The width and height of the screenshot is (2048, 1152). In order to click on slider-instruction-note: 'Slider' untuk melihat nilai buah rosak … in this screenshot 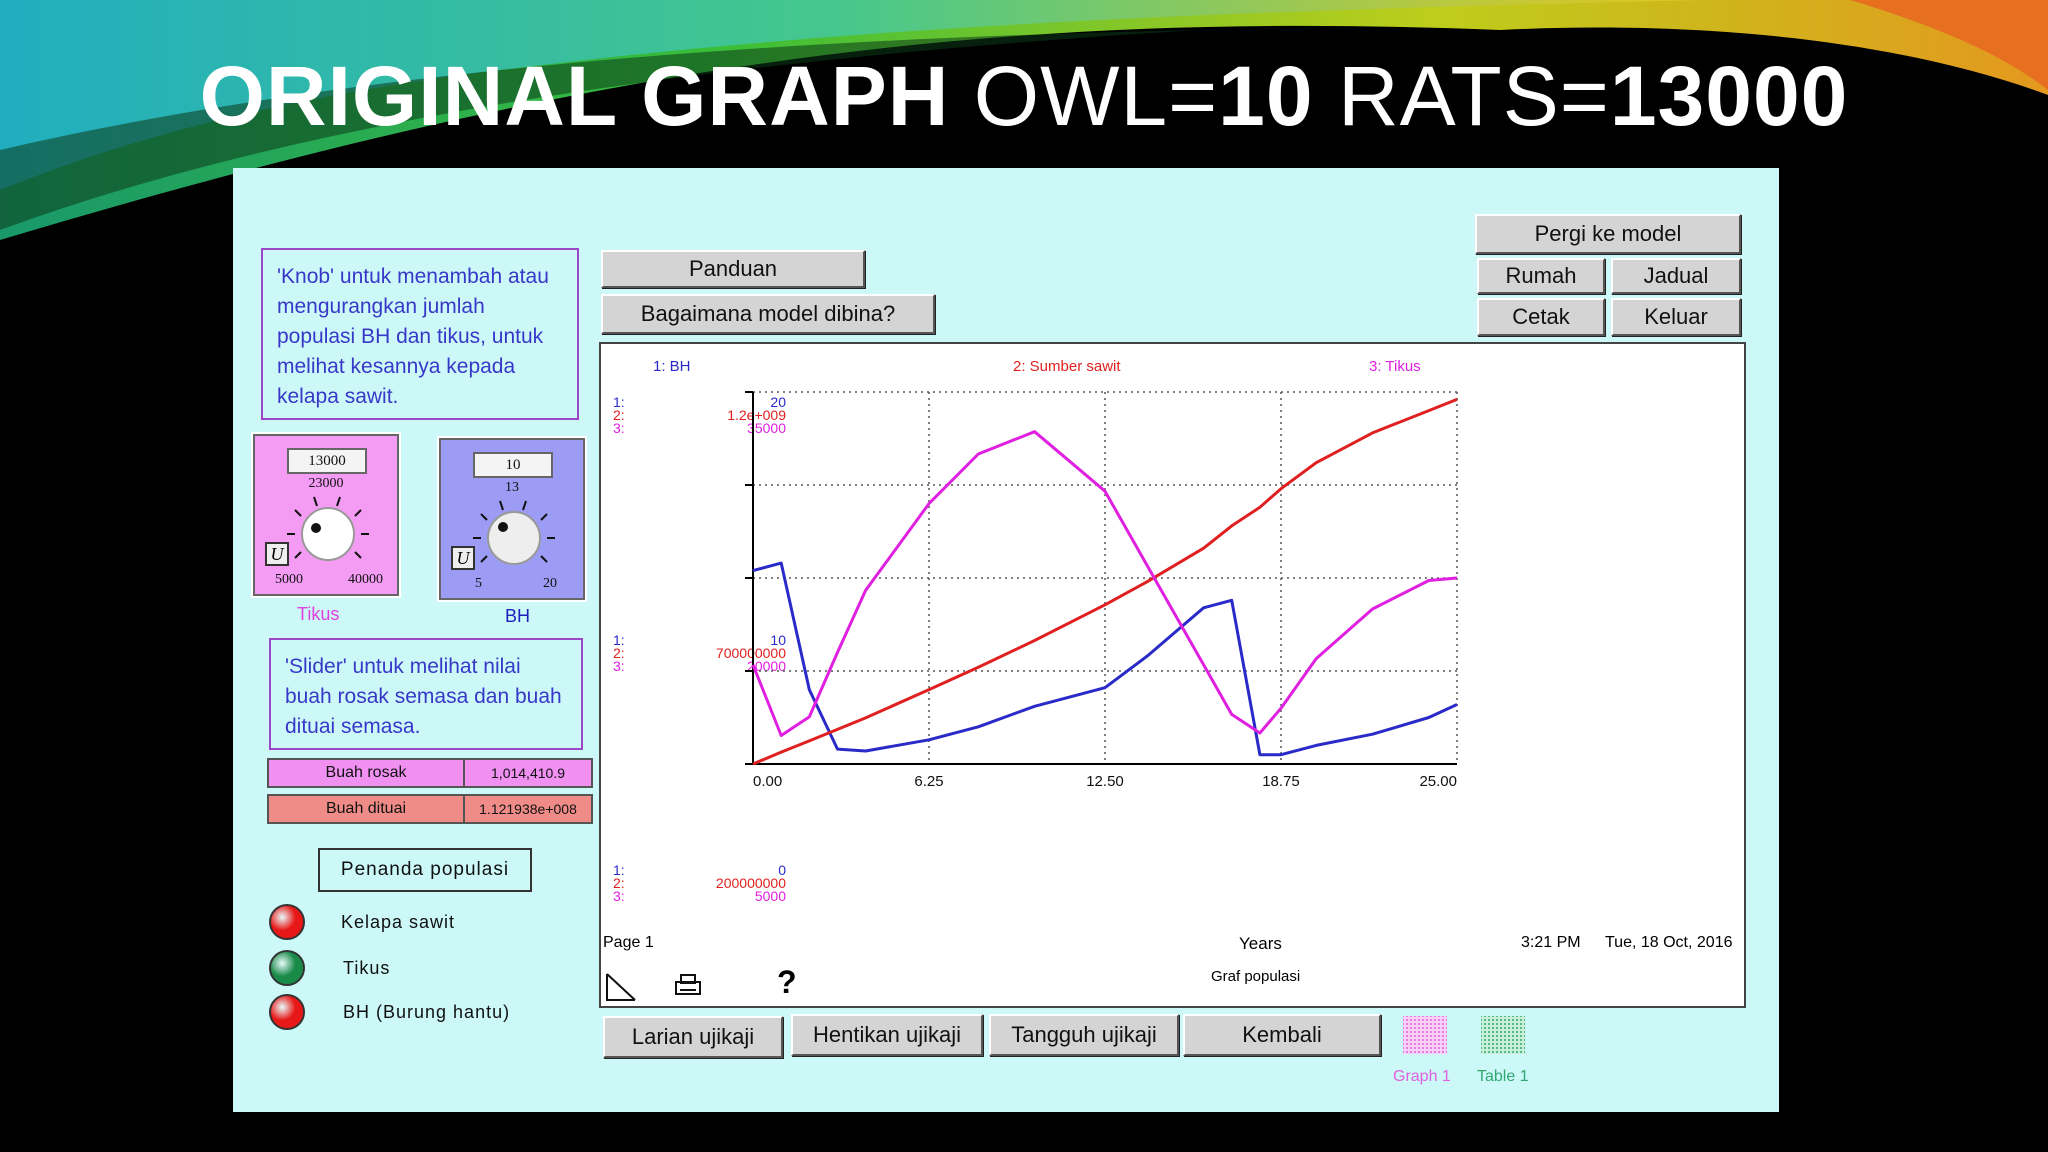, I will do `click(426, 694)`.